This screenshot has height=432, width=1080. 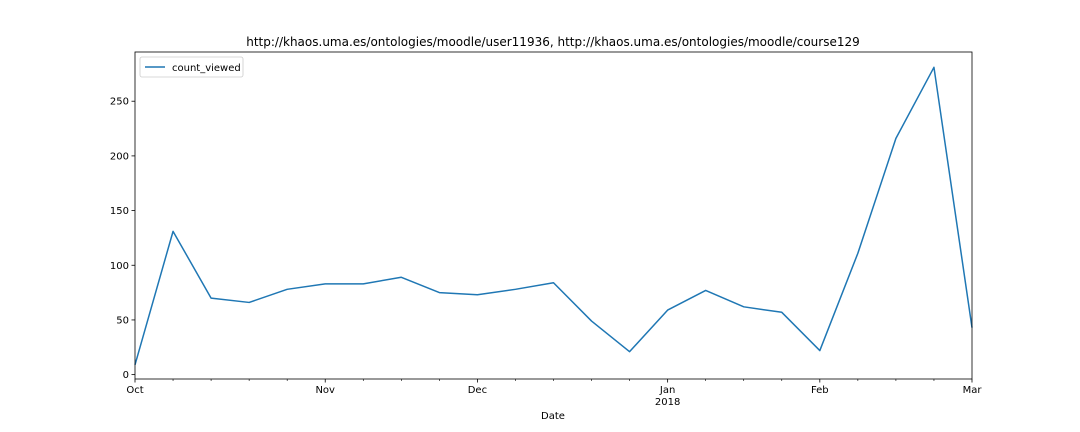 What do you see at coordinates (325, 390) in the screenshot?
I see `x-tick-label: Nov` at bounding box center [325, 390].